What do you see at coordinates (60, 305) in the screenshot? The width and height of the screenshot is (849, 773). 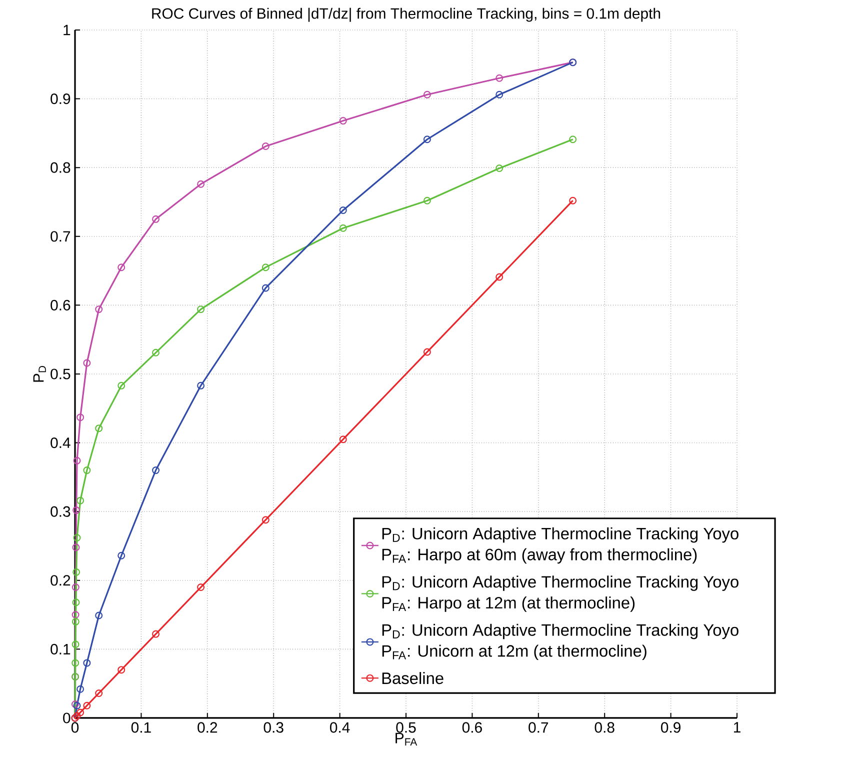 I see `y-tick-label: 0.6` at bounding box center [60, 305].